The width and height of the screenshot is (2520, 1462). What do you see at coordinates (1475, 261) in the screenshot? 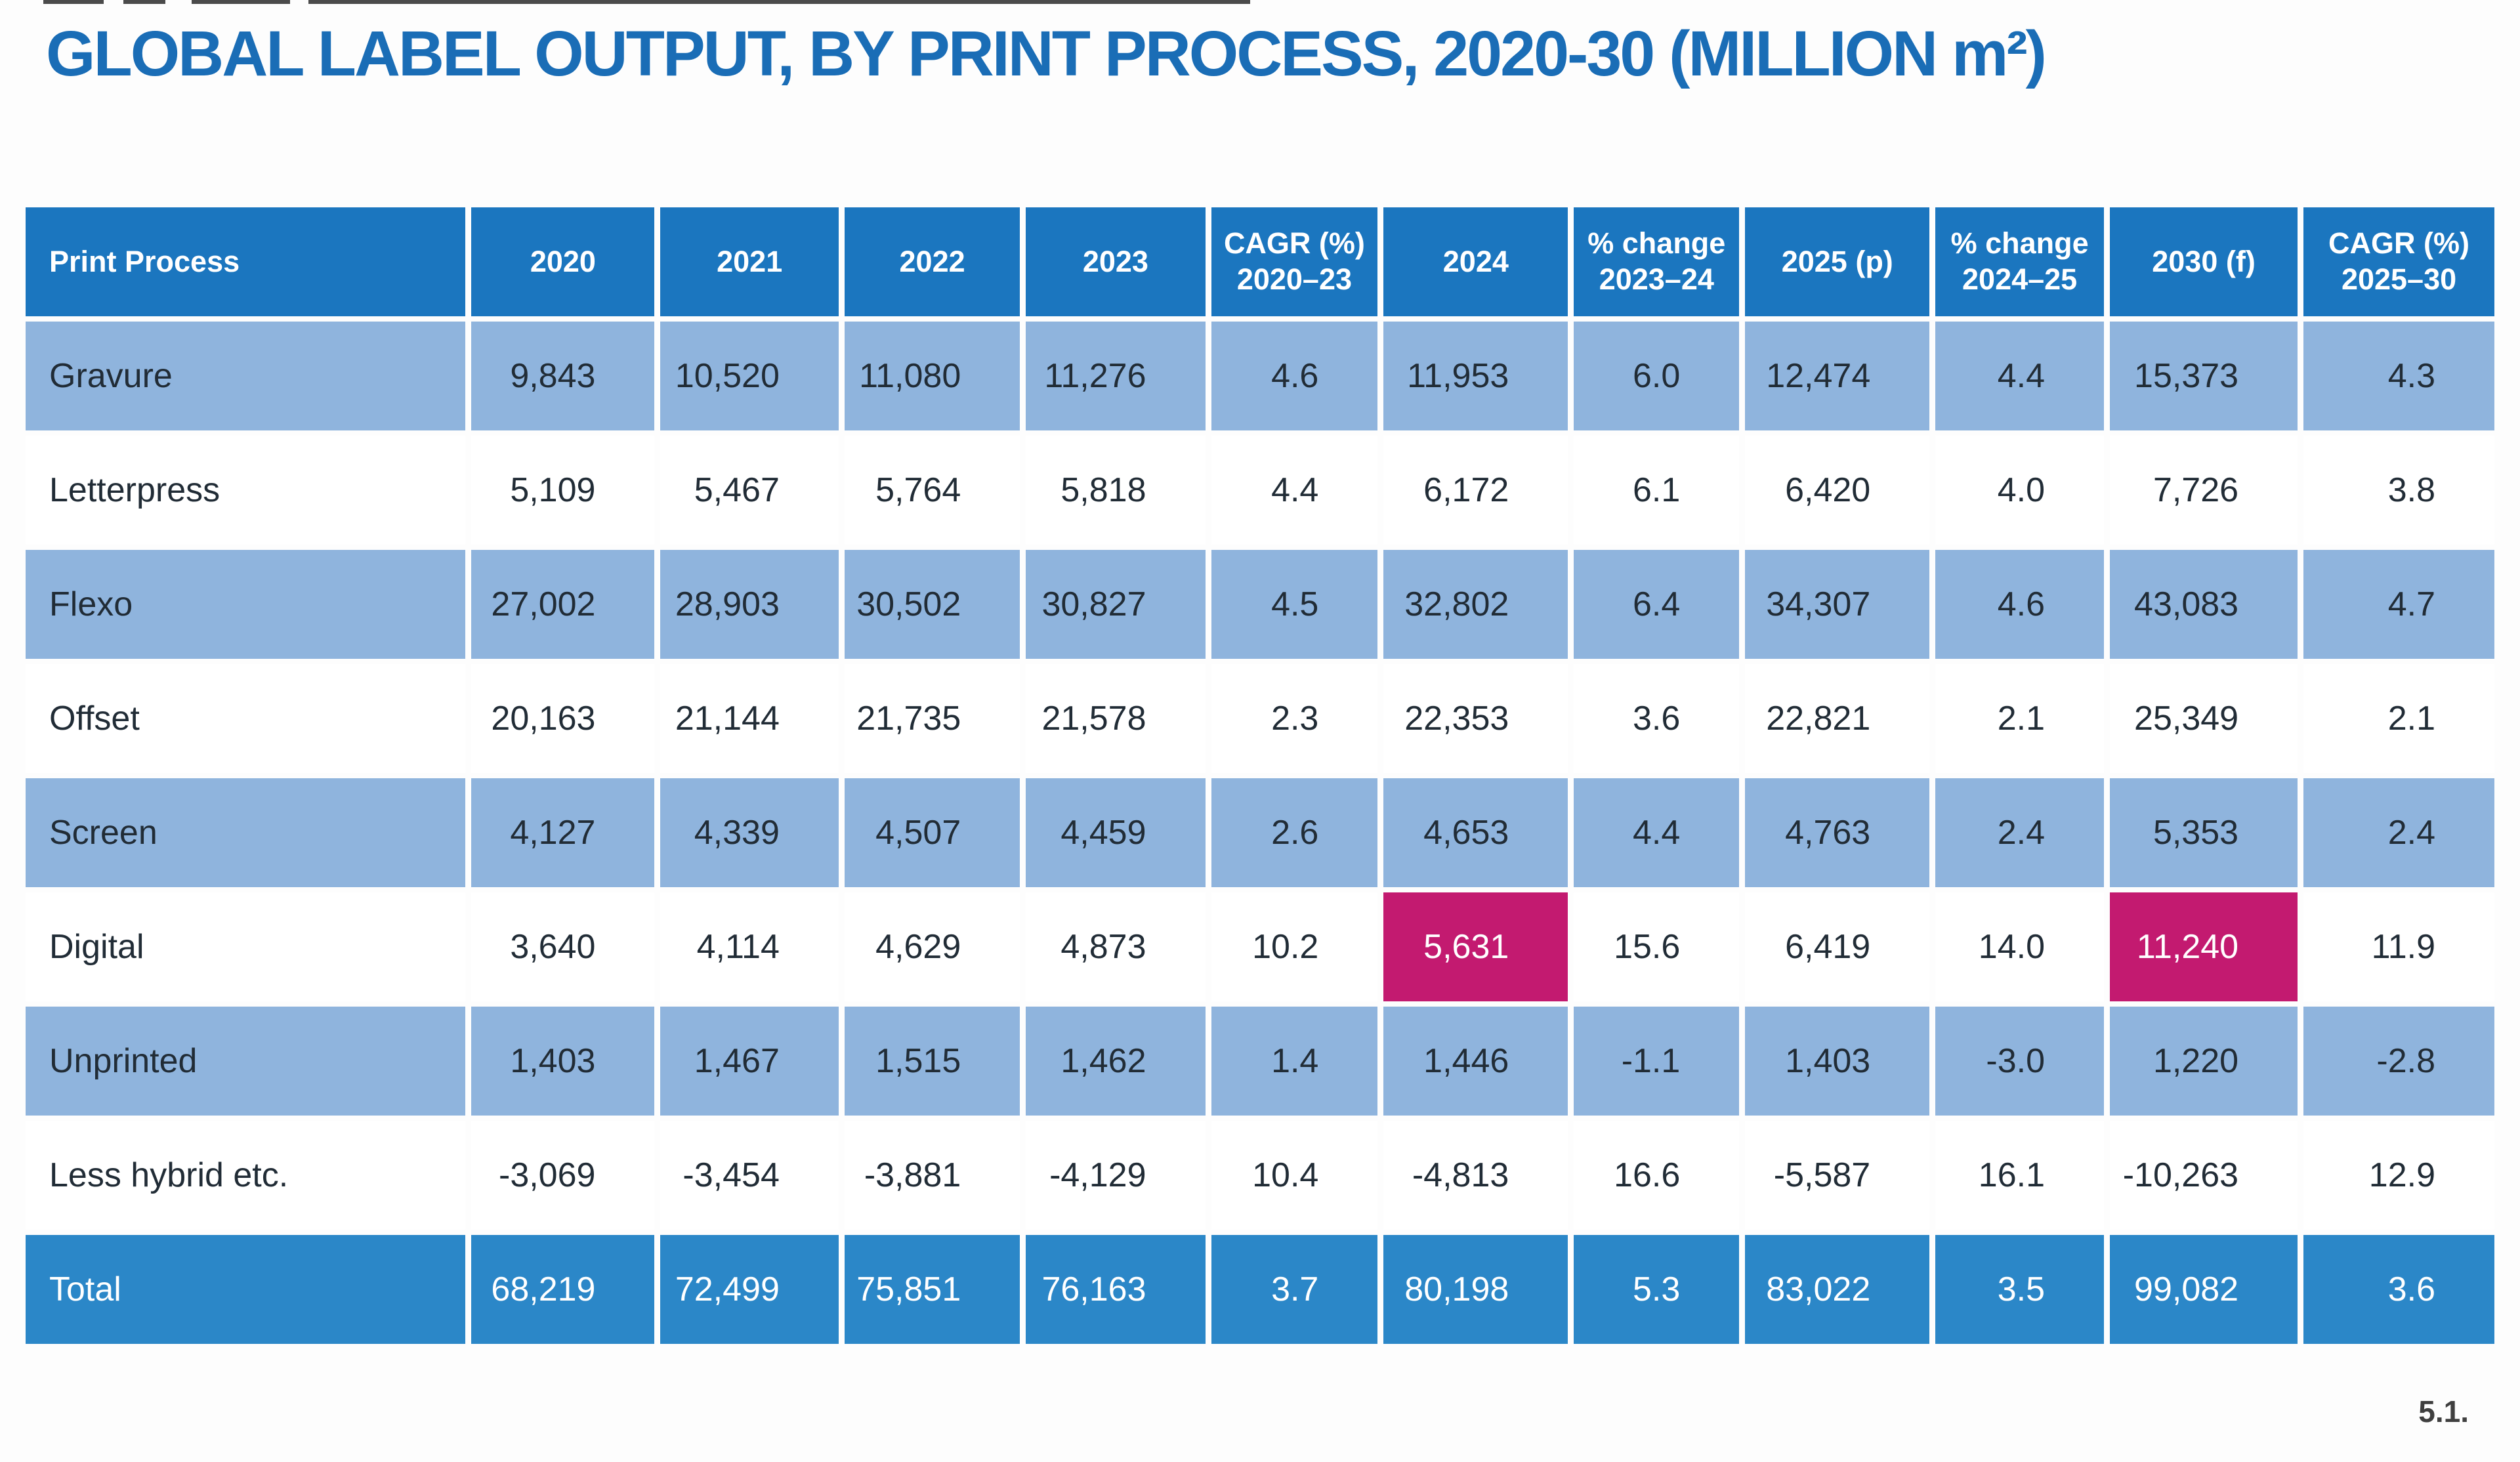
I see `column-header: 2024` at bounding box center [1475, 261].